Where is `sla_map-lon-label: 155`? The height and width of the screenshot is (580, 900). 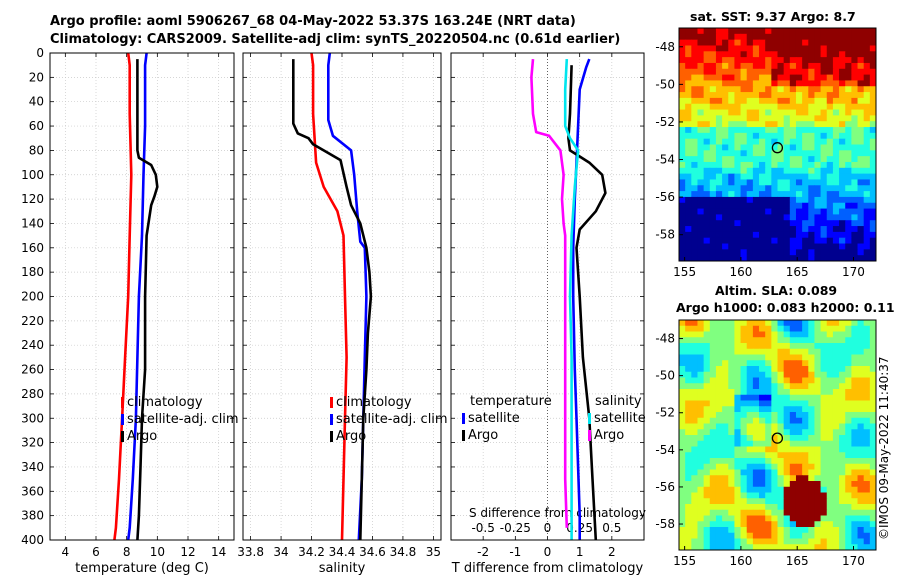
sla_map-lon-label: 155 is located at coordinates (684, 561).